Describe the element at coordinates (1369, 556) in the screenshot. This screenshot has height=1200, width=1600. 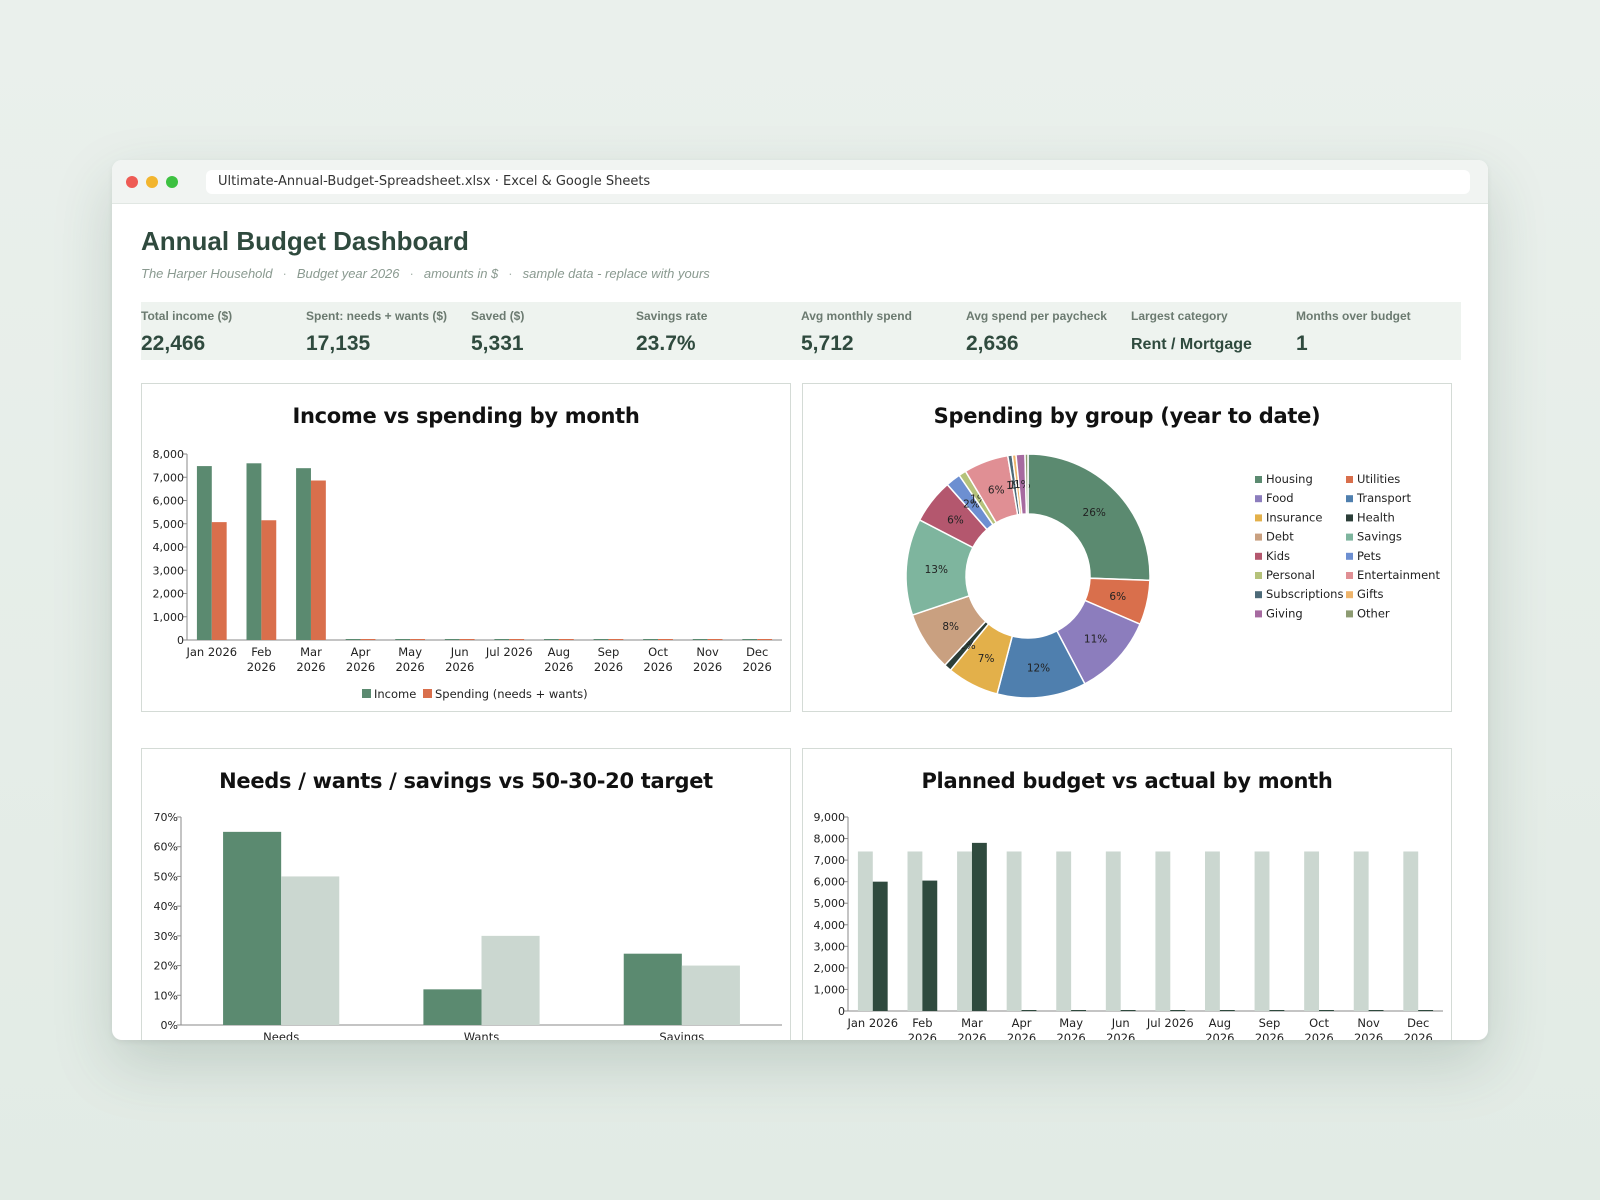
I see `legend-label: Pets` at that location.